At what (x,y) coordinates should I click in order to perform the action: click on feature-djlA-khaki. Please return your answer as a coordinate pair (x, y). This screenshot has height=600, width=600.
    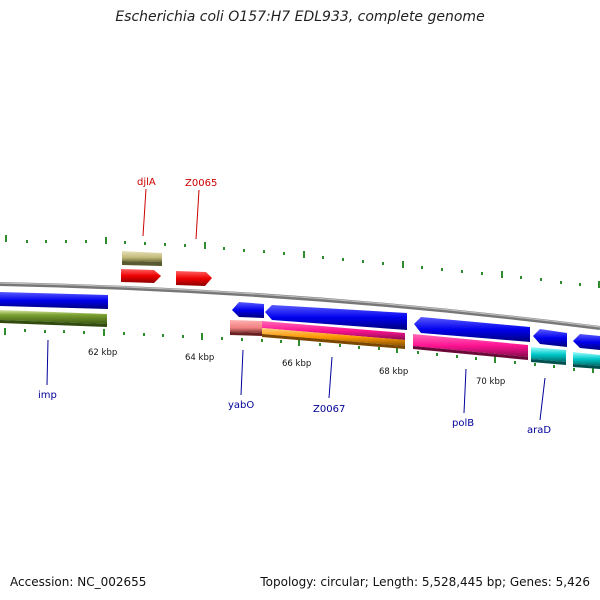
    Looking at the image, I should click on (142, 258).